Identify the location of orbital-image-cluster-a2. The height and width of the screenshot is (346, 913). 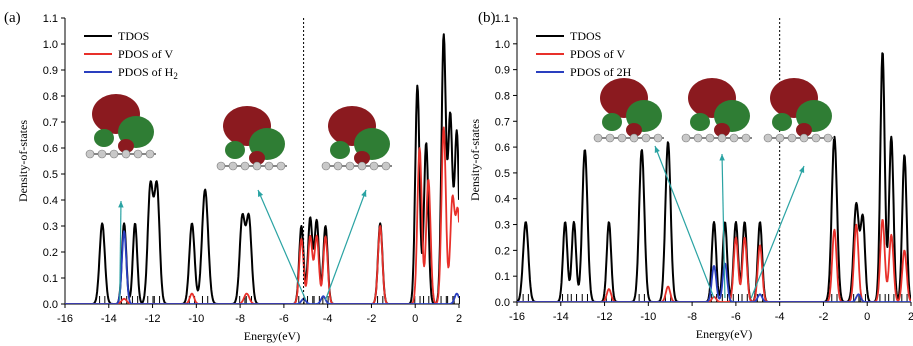
(251, 138).